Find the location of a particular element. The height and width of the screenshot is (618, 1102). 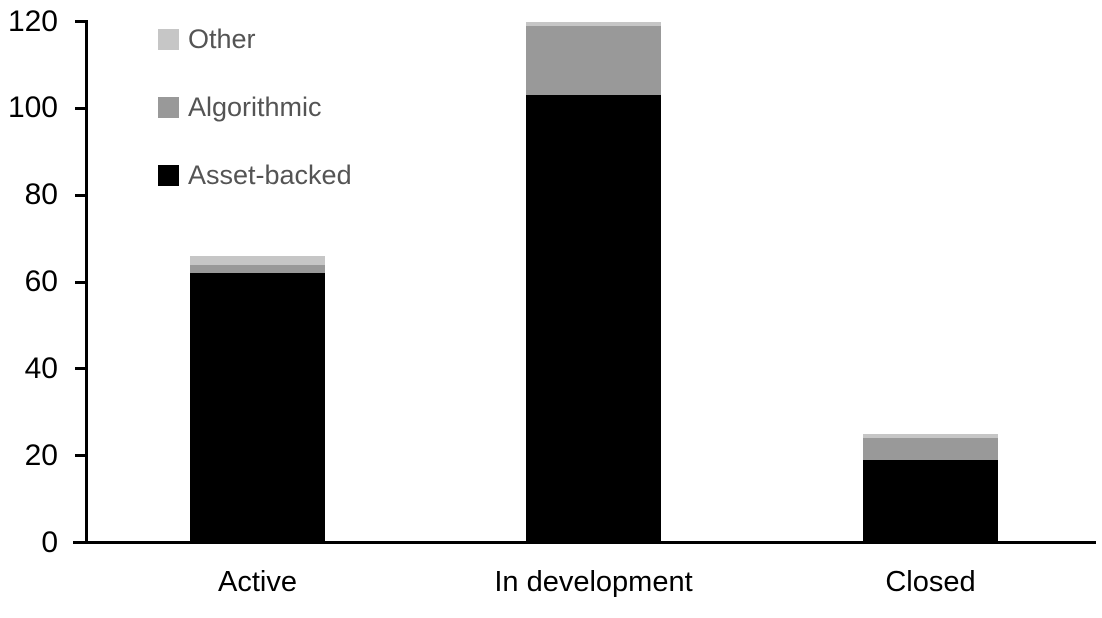

y-axis-line is located at coordinates (86, 282).